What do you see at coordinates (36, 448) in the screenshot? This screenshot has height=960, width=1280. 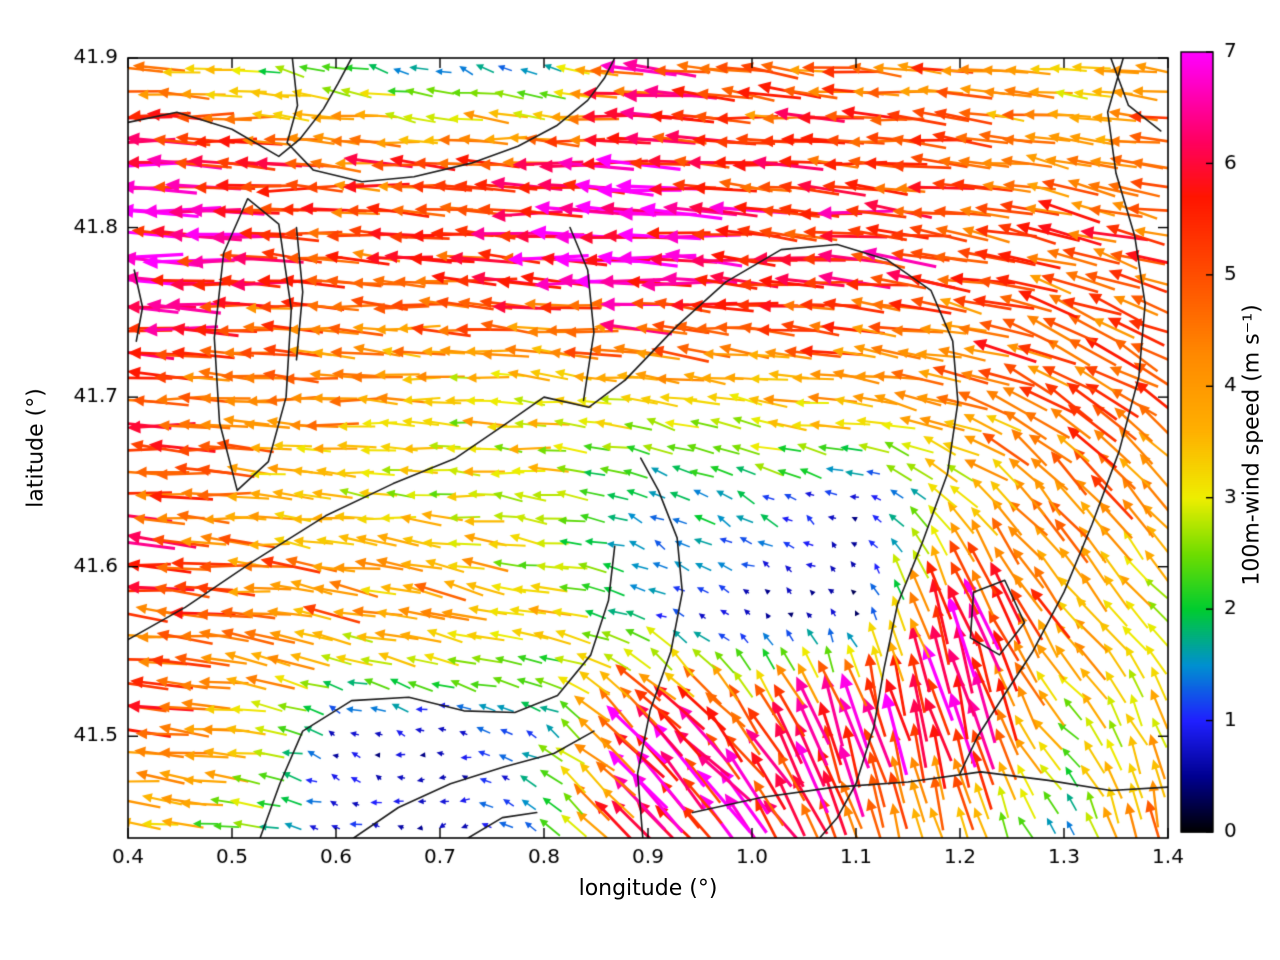 I see `y-axis-label: latitude (°)` at bounding box center [36, 448].